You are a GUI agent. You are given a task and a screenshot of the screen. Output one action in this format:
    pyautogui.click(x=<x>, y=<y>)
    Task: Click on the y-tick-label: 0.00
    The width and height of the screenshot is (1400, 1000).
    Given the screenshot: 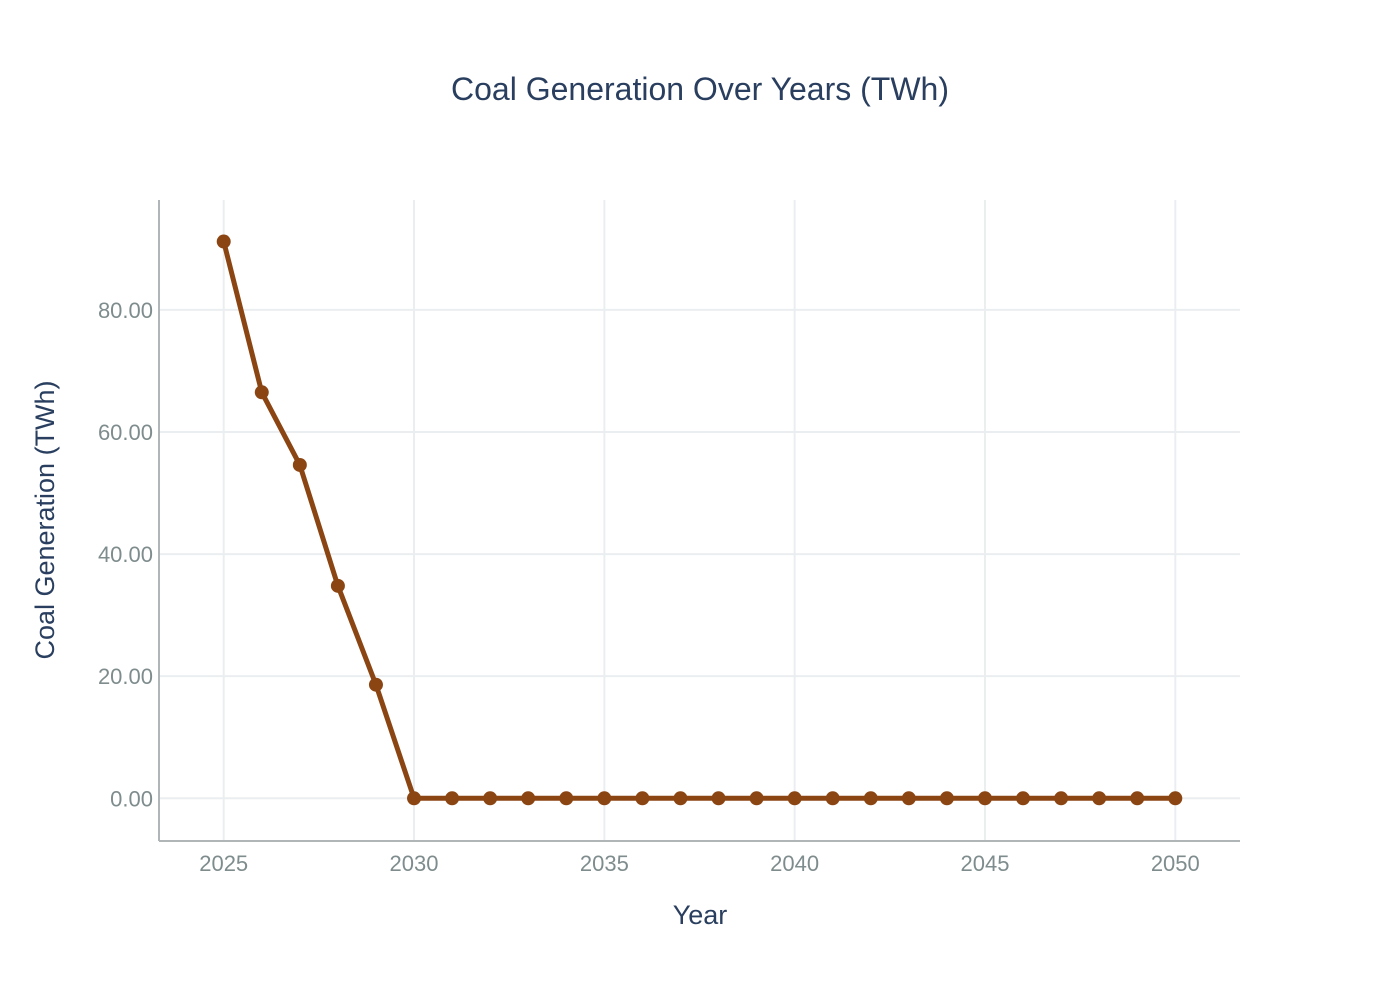 What is the action you would take?
    pyautogui.click(x=131, y=798)
    